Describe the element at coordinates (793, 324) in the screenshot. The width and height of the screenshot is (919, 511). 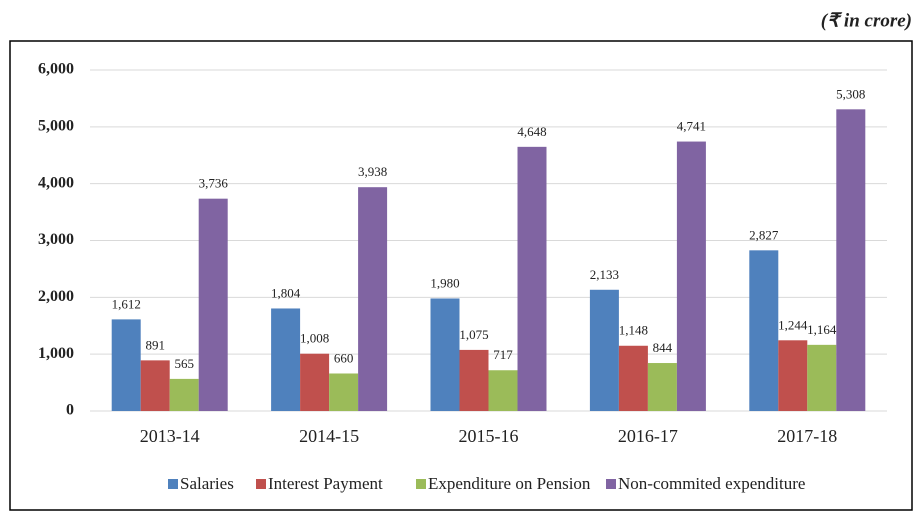
I see `data-label: 1,244` at that location.